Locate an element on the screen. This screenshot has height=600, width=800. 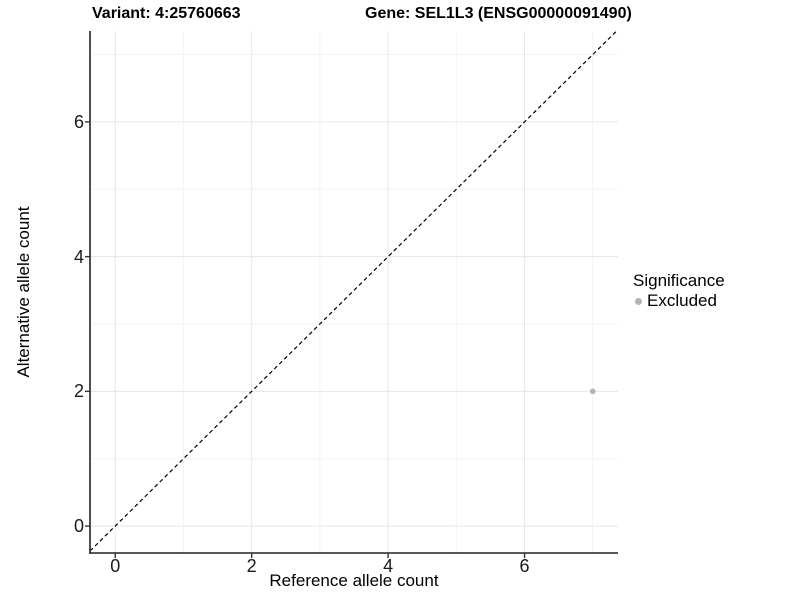
y-tick-label: 6 is located at coordinates (78, 121).